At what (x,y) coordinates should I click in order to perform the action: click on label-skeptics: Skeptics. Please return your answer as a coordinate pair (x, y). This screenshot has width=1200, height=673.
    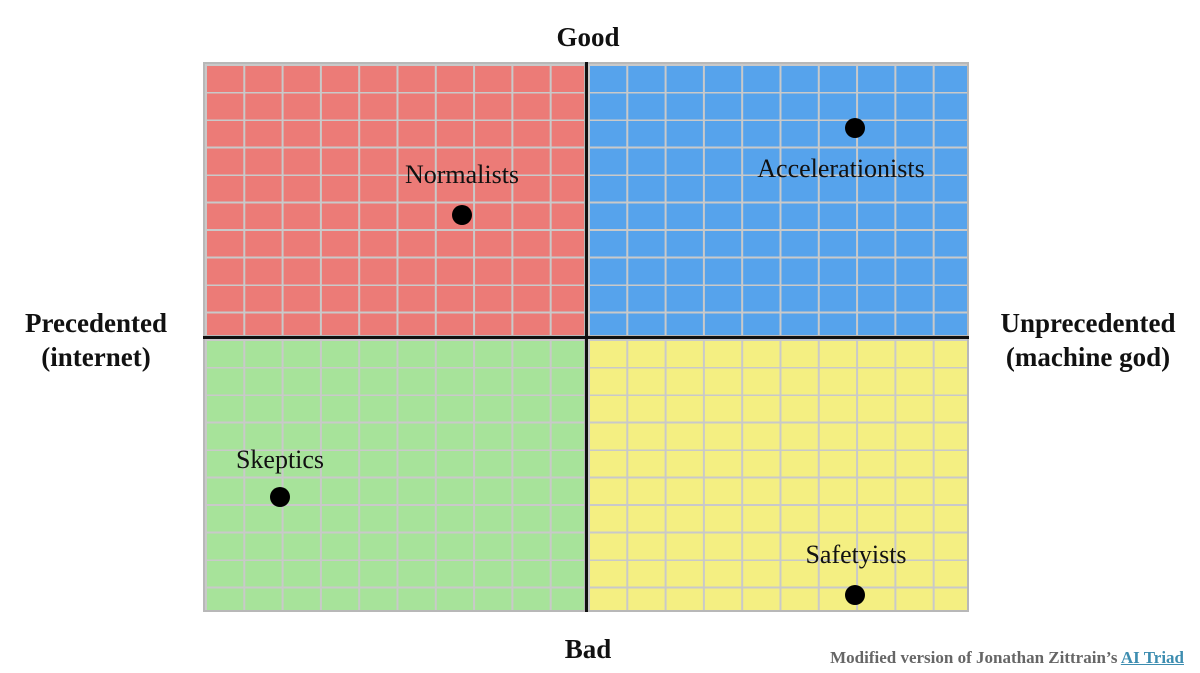
    Looking at the image, I should click on (280, 459).